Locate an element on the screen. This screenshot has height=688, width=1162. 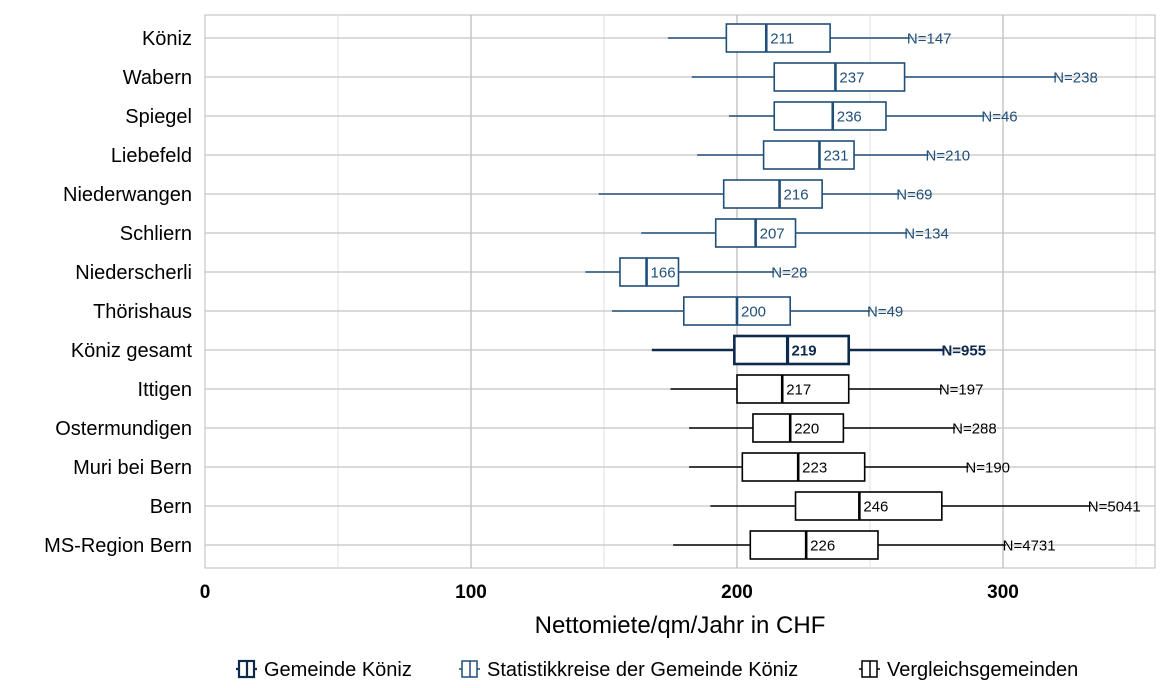
category-label: Ittigen is located at coordinates (165, 390).